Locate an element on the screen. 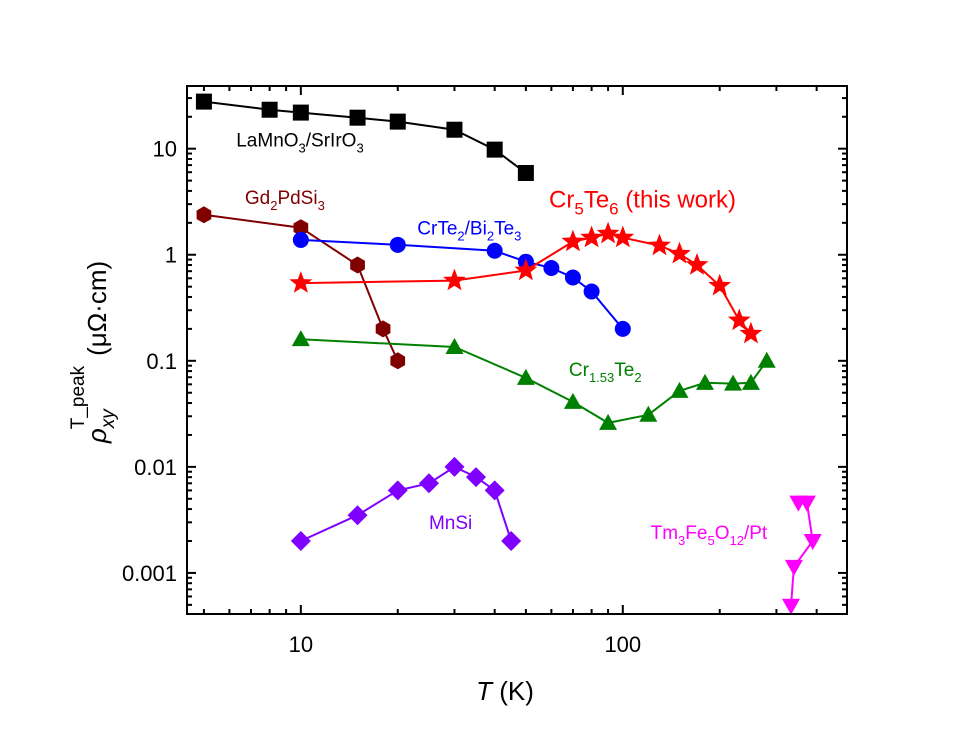  series-cr1-53te2 is located at coordinates (533, 380).